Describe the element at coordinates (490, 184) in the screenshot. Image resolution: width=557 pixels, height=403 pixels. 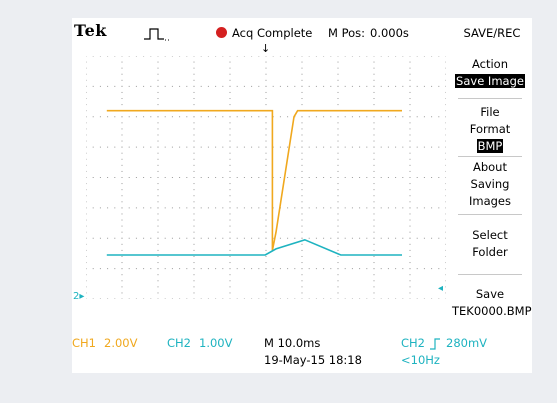
I see `menu-about-saving-button: About Saving Images` at that location.